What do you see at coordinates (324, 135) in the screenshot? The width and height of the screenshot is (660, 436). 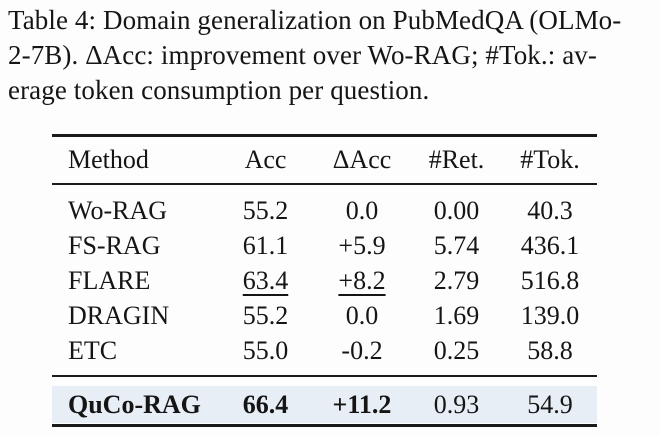 I see `table-top-rule` at bounding box center [324, 135].